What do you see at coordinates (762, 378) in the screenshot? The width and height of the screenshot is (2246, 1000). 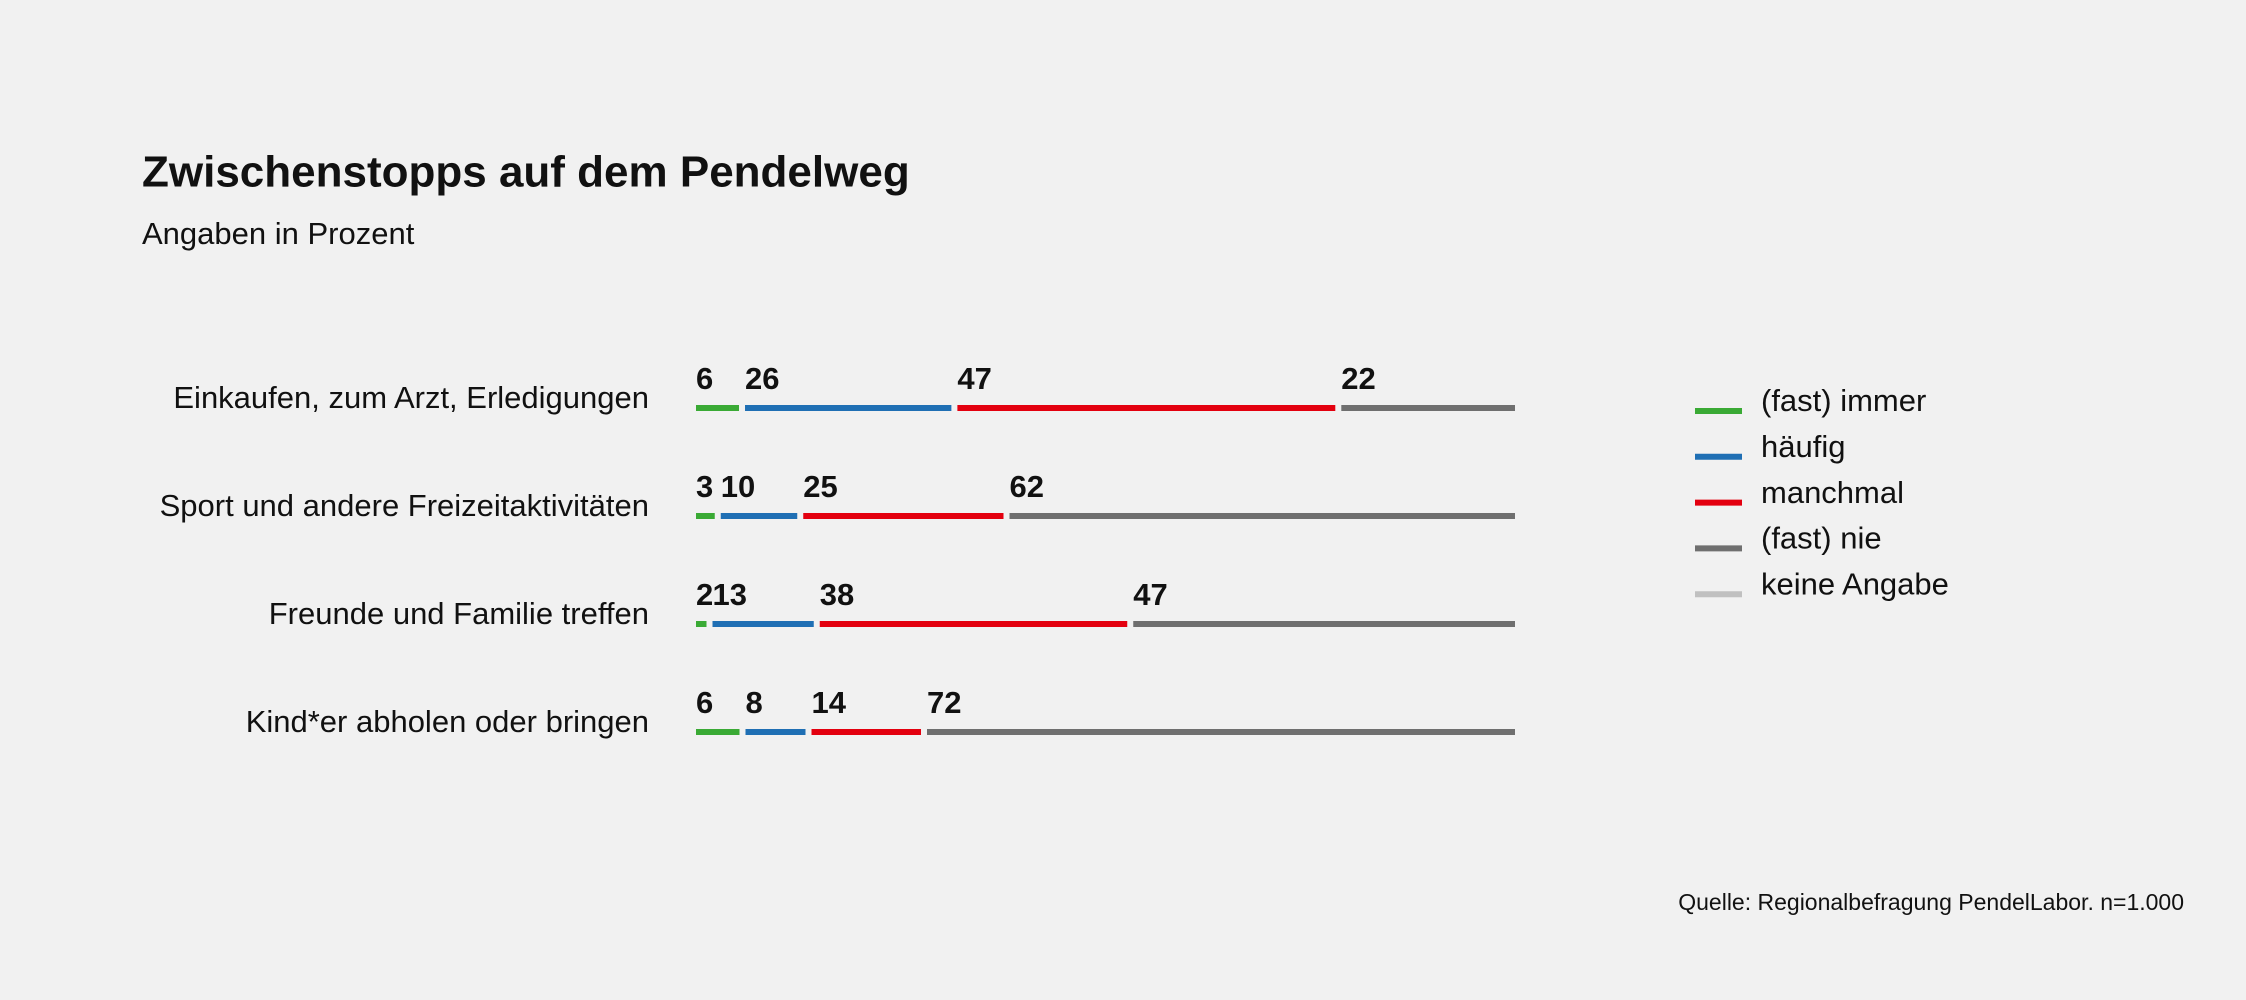 I see `value-label: 26` at bounding box center [762, 378].